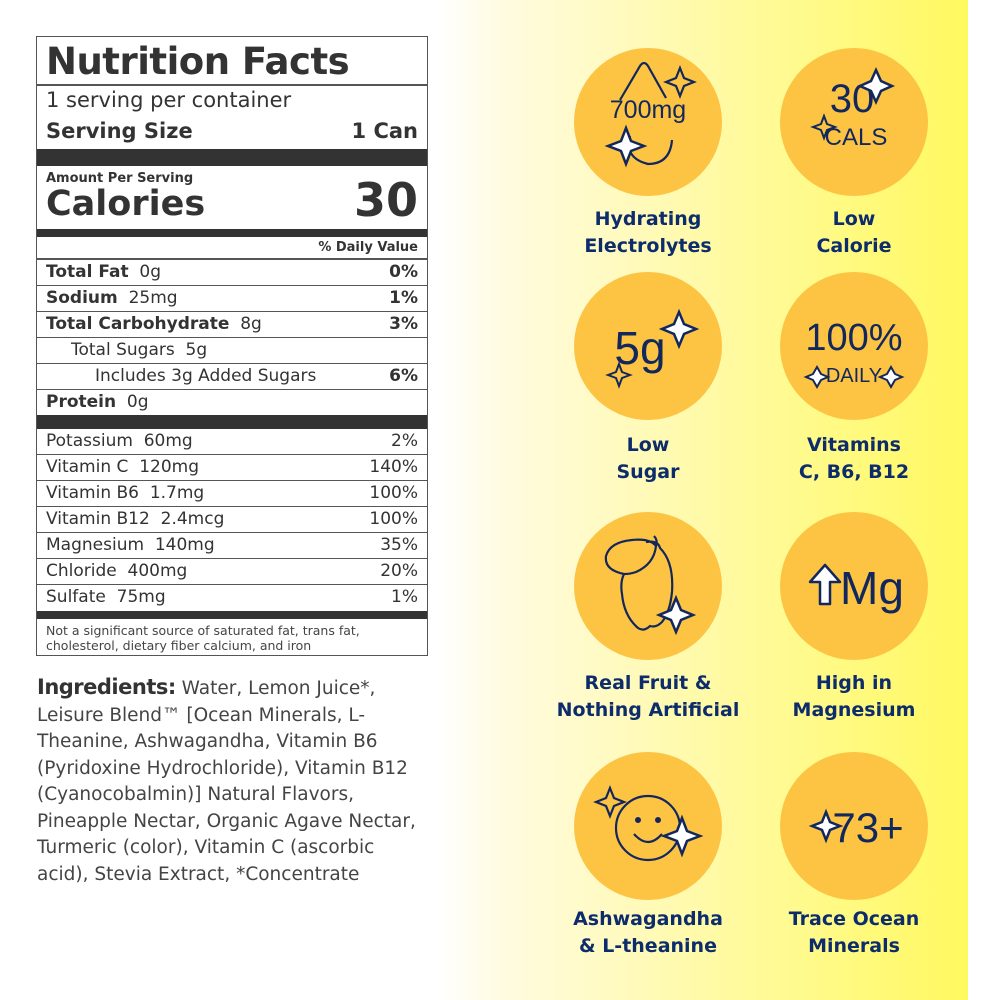 This screenshot has width=1000, height=1000. I want to click on feature-low-sugar: 5g Low Sugar, so click(648, 379).